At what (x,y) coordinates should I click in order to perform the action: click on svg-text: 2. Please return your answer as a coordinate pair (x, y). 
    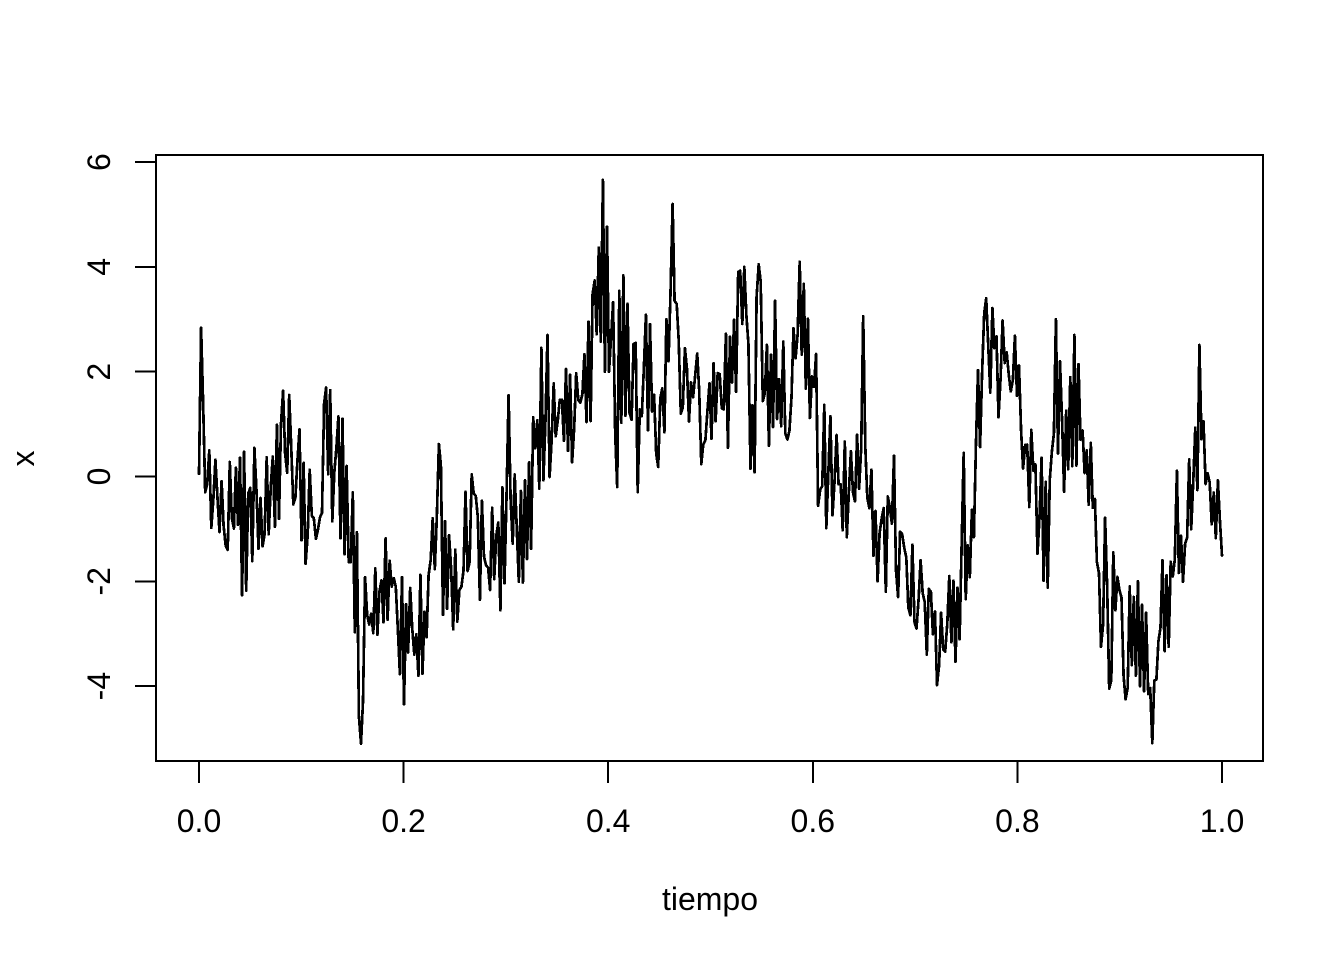
    Looking at the image, I should click on (99, 372).